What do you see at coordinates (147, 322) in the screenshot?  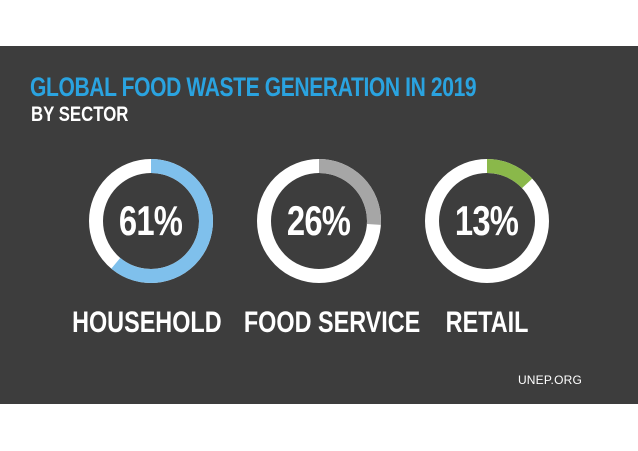 I see `label-household: HOUSEHOLD` at bounding box center [147, 322].